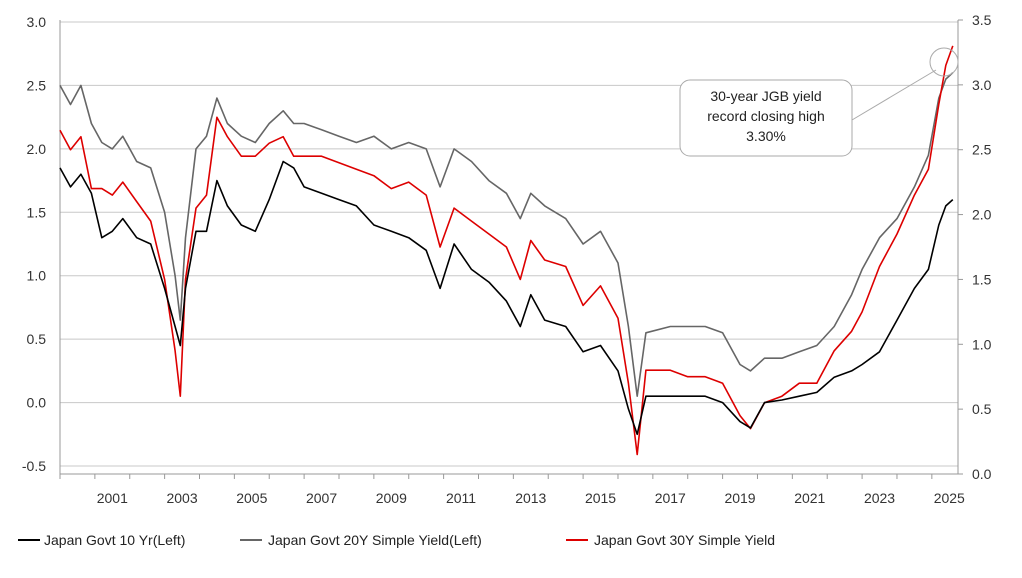 This screenshot has width=1022, height=578. I want to click on annotation-line-2: record closing high, so click(766, 116).